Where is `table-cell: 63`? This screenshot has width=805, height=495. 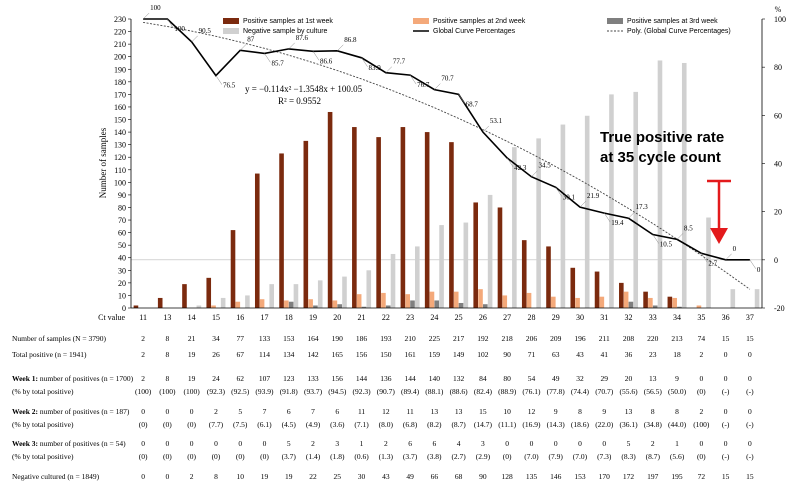 table-cell: 63 is located at coordinates (556, 354).